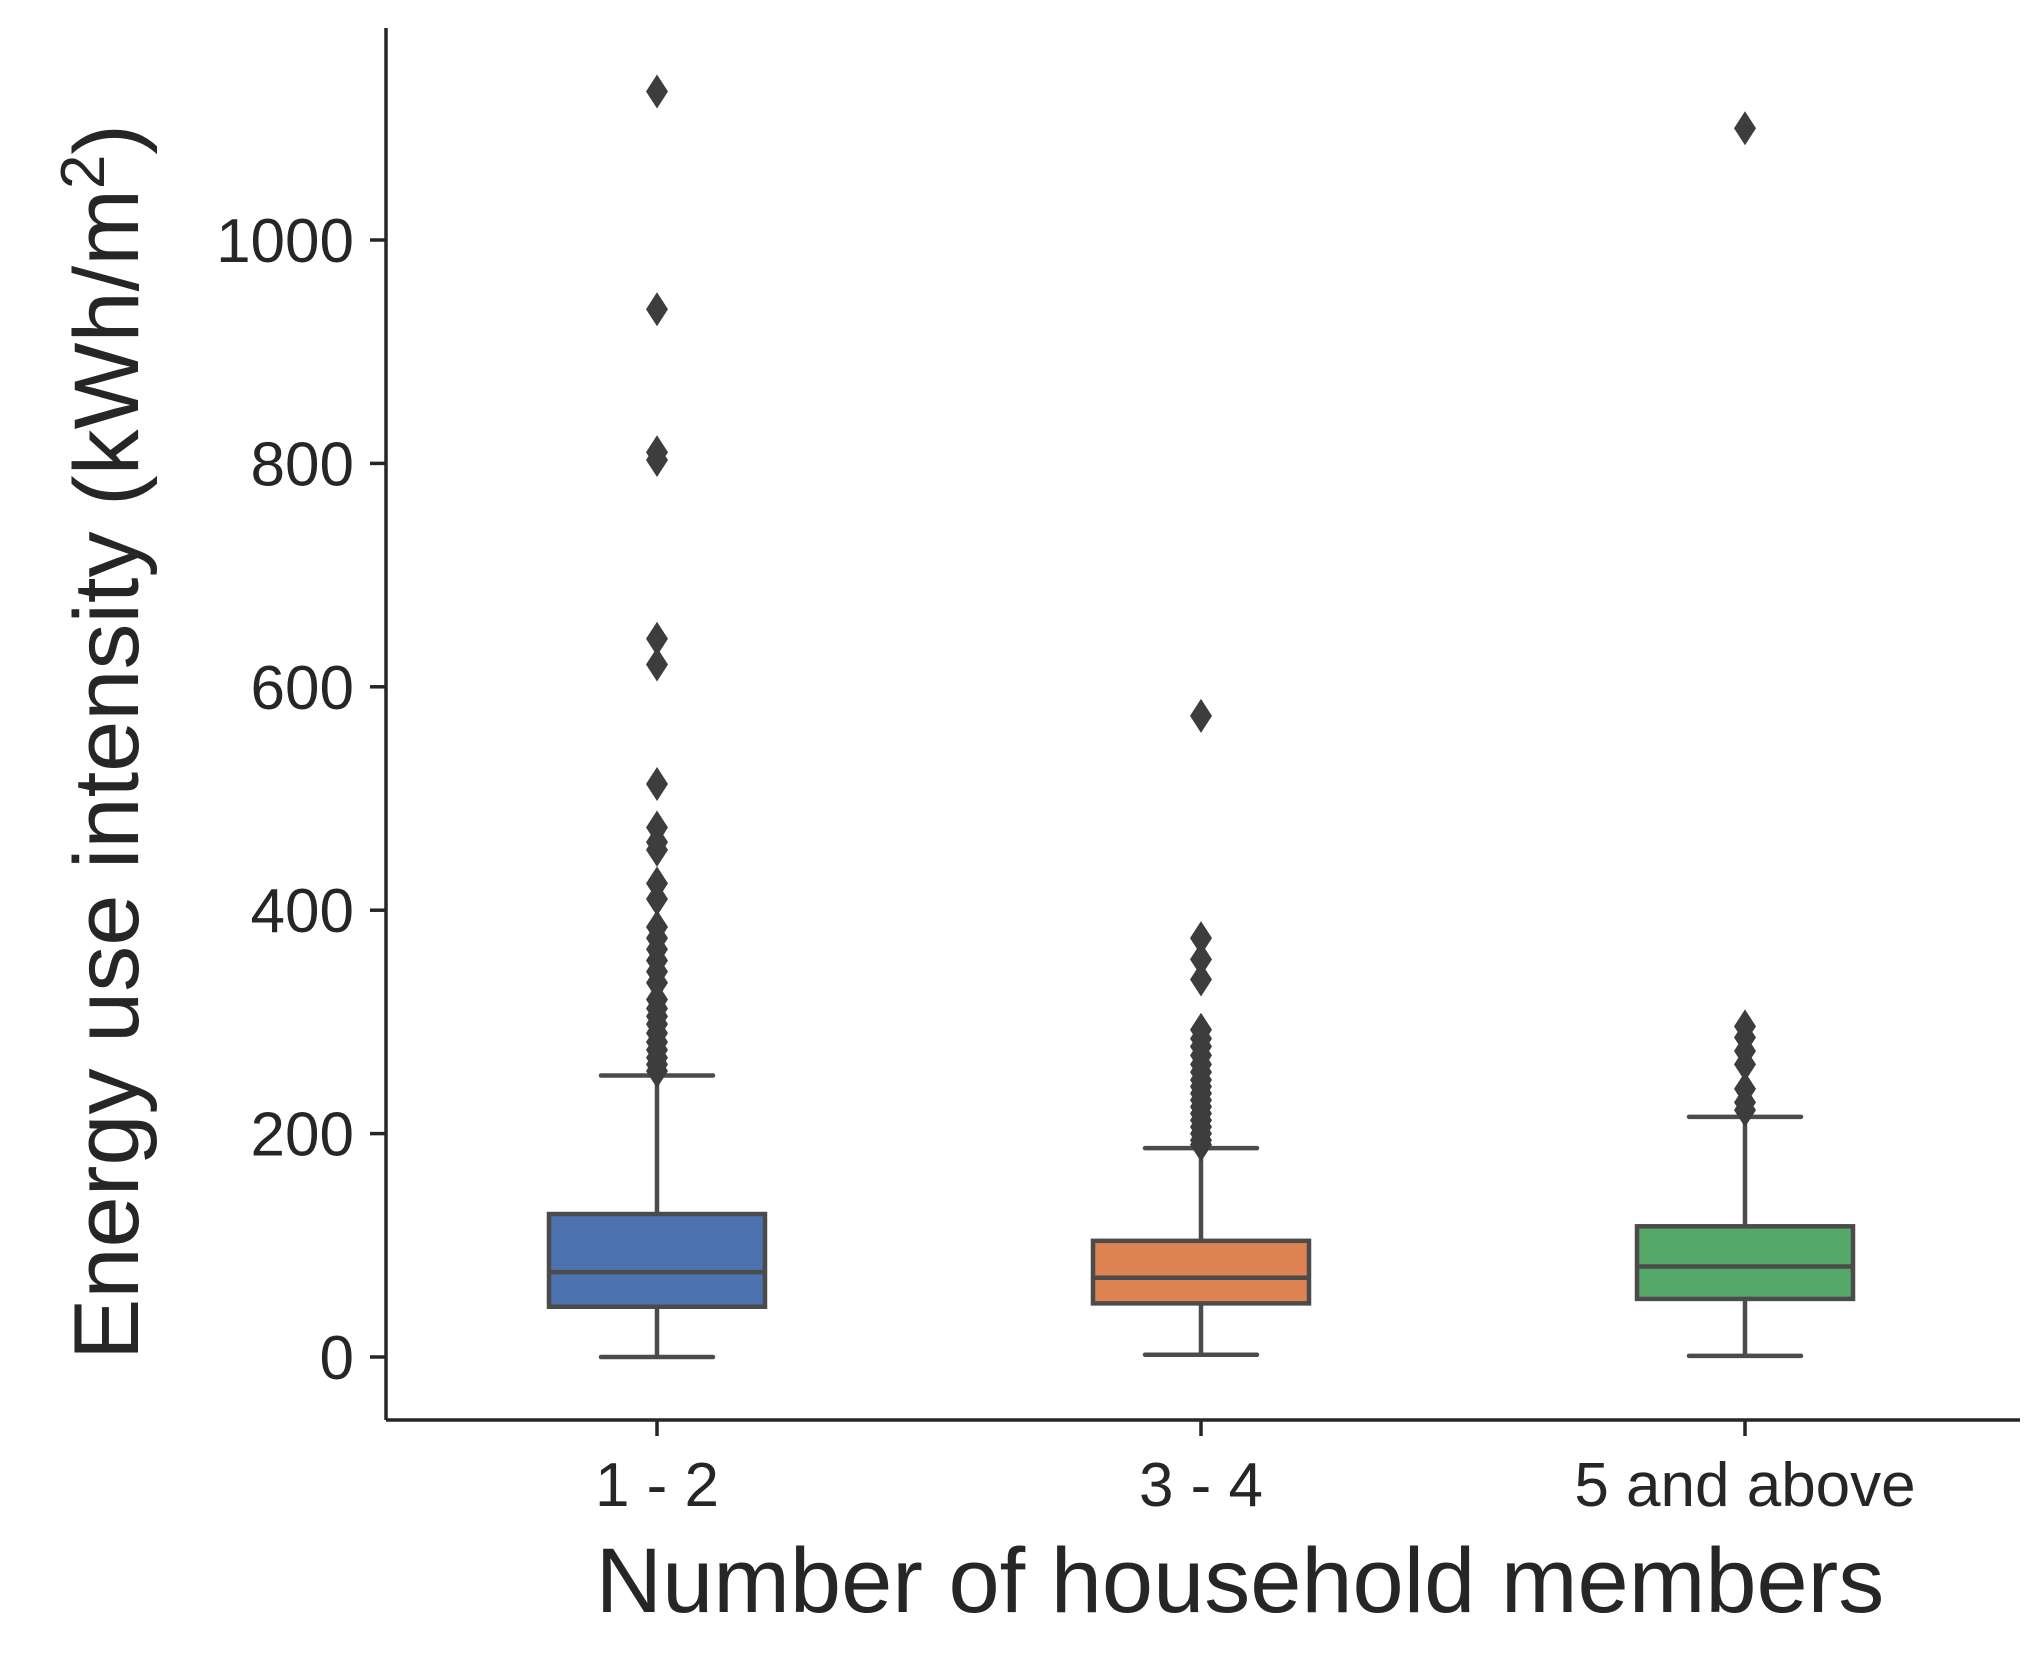 This screenshot has width=2041, height=1658. What do you see at coordinates (83, 172) in the screenshot?
I see `y-axis-label-superscript: 2` at bounding box center [83, 172].